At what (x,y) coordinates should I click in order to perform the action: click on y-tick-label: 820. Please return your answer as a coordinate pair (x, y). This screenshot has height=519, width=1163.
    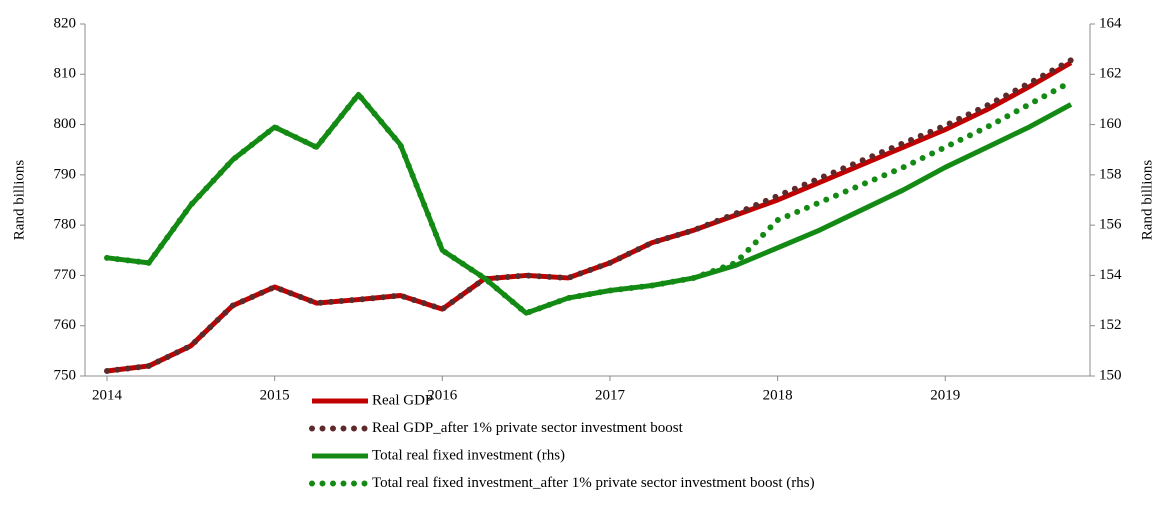
    Looking at the image, I should click on (65, 23).